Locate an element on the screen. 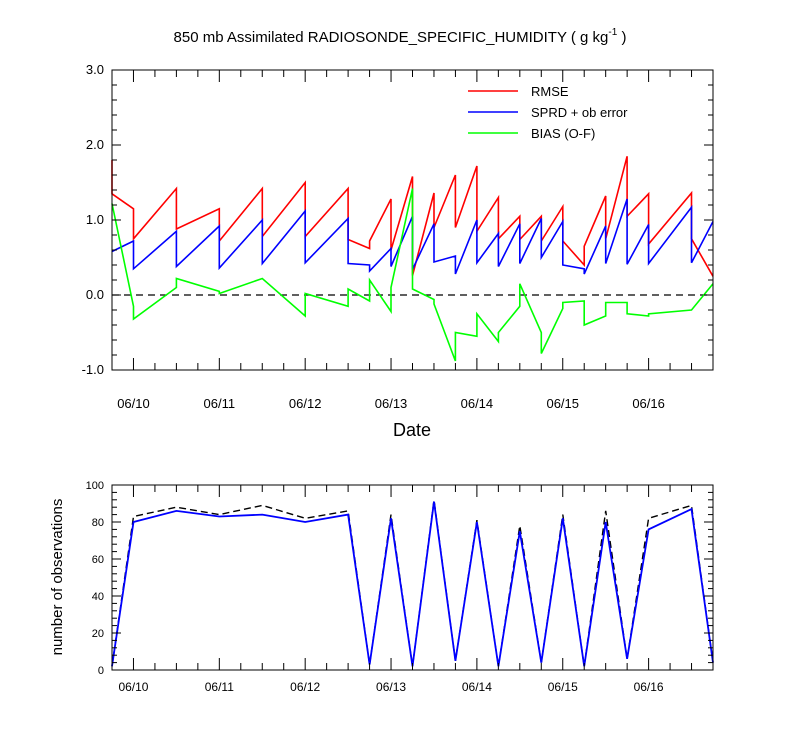 The image size is (800, 750). legend-label-2: BIAS (O-F) is located at coordinates (563, 133).